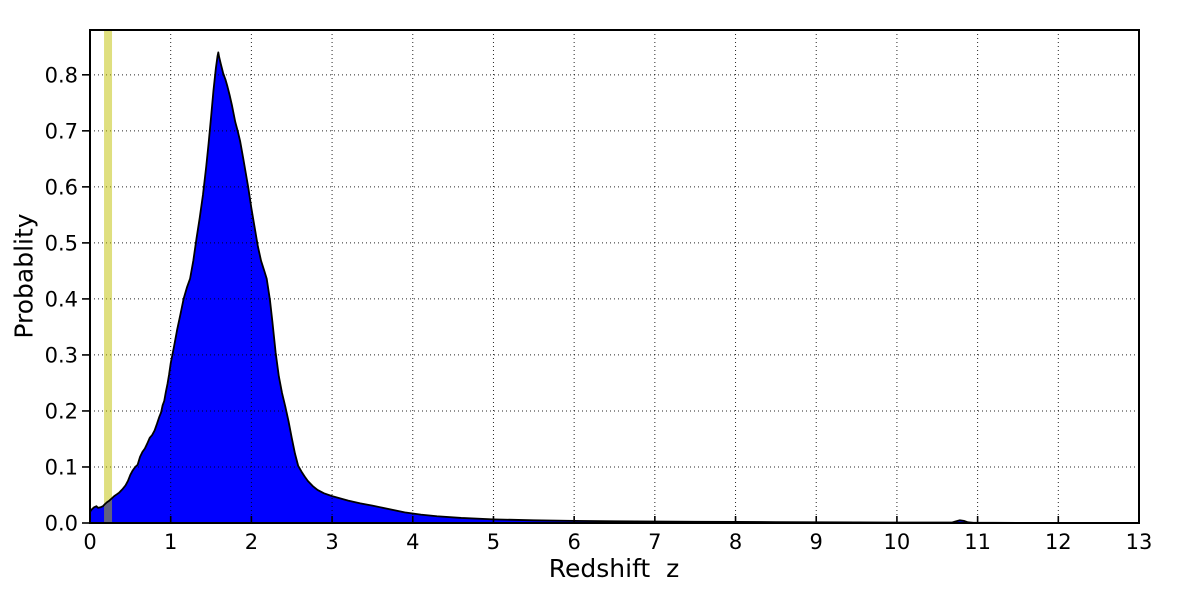 This screenshot has width=1200, height=600. I want to click on y-tick-label: 0.0, so click(61, 524).